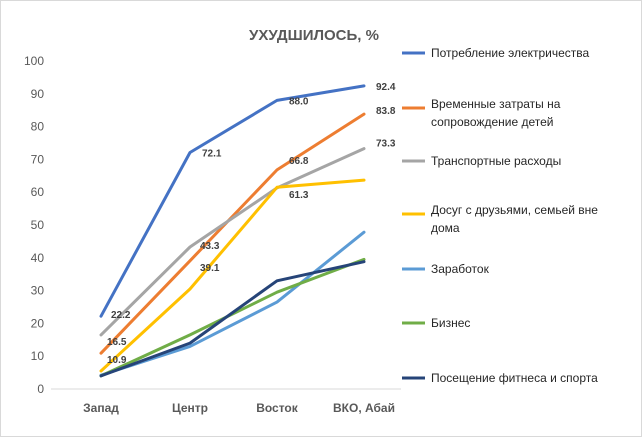 Image resolution: width=642 pixels, height=437 pixels. I want to click on x-tick-label: Восток, so click(277, 408).